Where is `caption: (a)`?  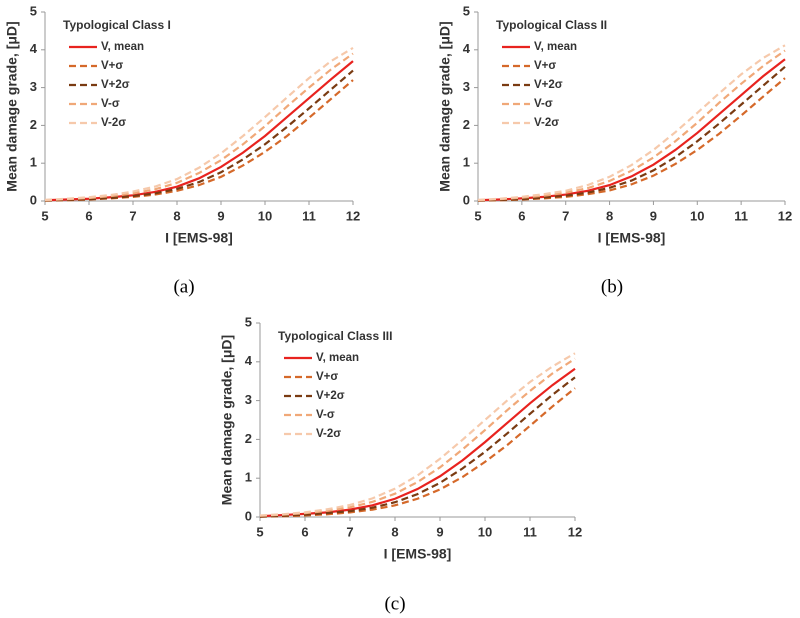 caption: (a) is located at coordinates (183, 286).